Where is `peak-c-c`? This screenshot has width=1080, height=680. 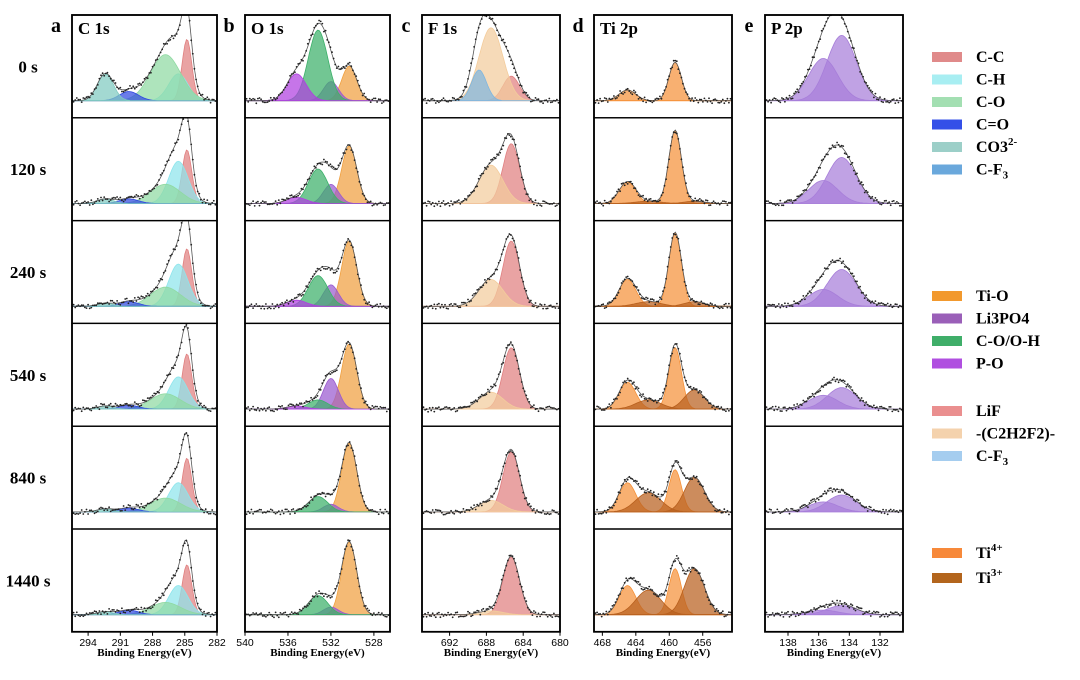
peak-c-c is located at coordinates (144, 590).